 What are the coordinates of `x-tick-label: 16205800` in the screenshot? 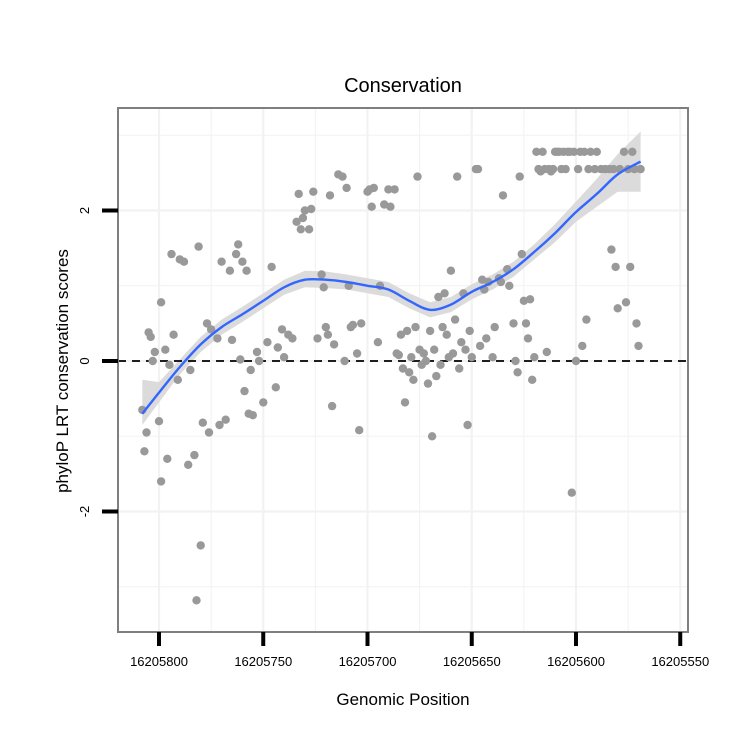 It's located at (159, 661).